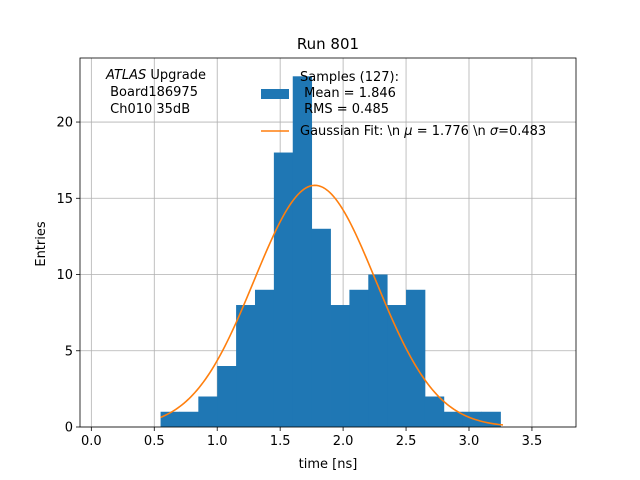 This screenshot has height=480, width=640. Describe the element at coordinates (125, 75) in the screenshot. I see `atlas-label-italic: ATLAS` at that location.